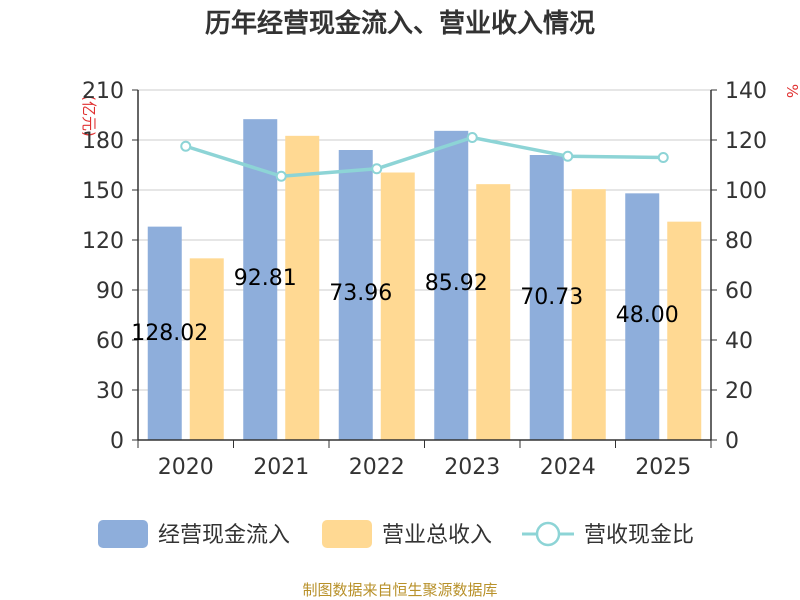  I want to click on ratio-point-2025, so click(663, 157).